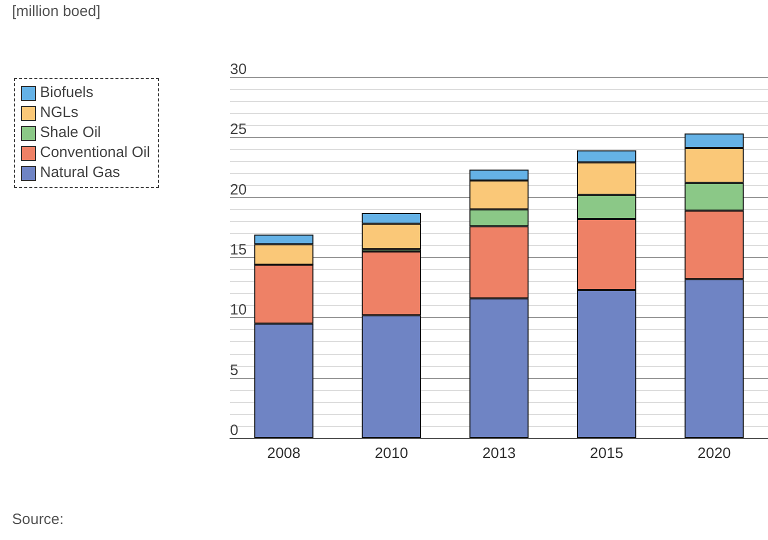  What do you see at coordinates (67, 93) in the screenshot?
I see `legend-label: Biofuels` at bounding box center [67, 93].